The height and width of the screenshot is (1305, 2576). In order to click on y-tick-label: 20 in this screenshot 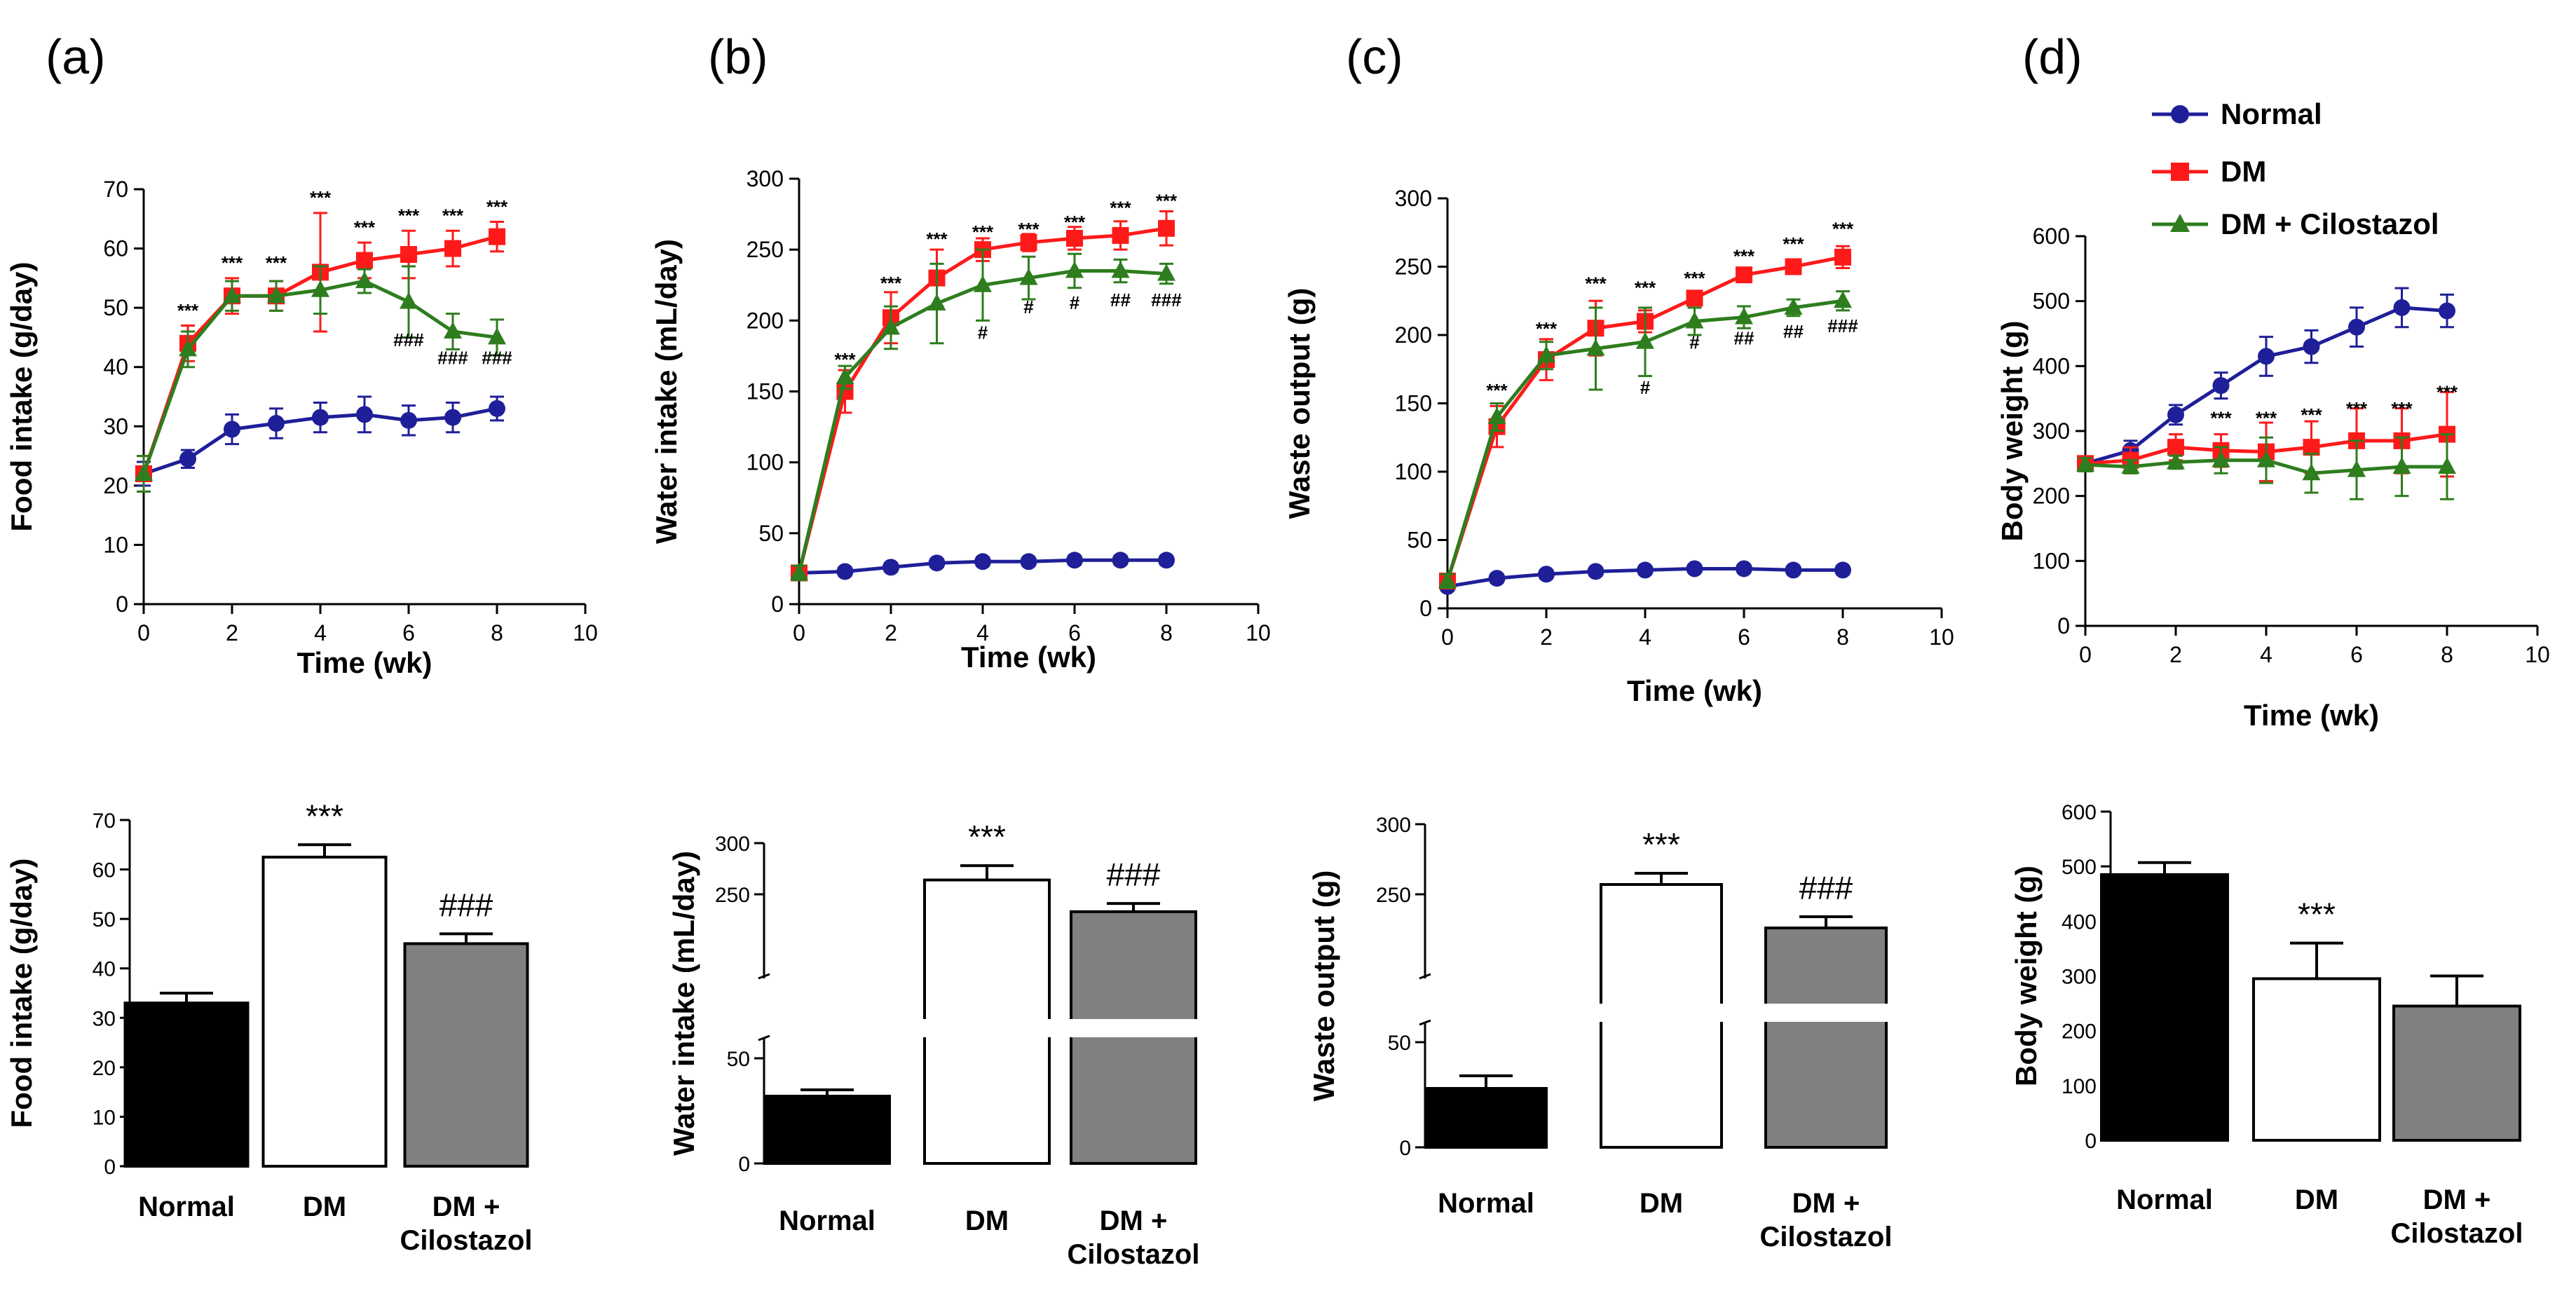, I will do `click(104, 1068)`.